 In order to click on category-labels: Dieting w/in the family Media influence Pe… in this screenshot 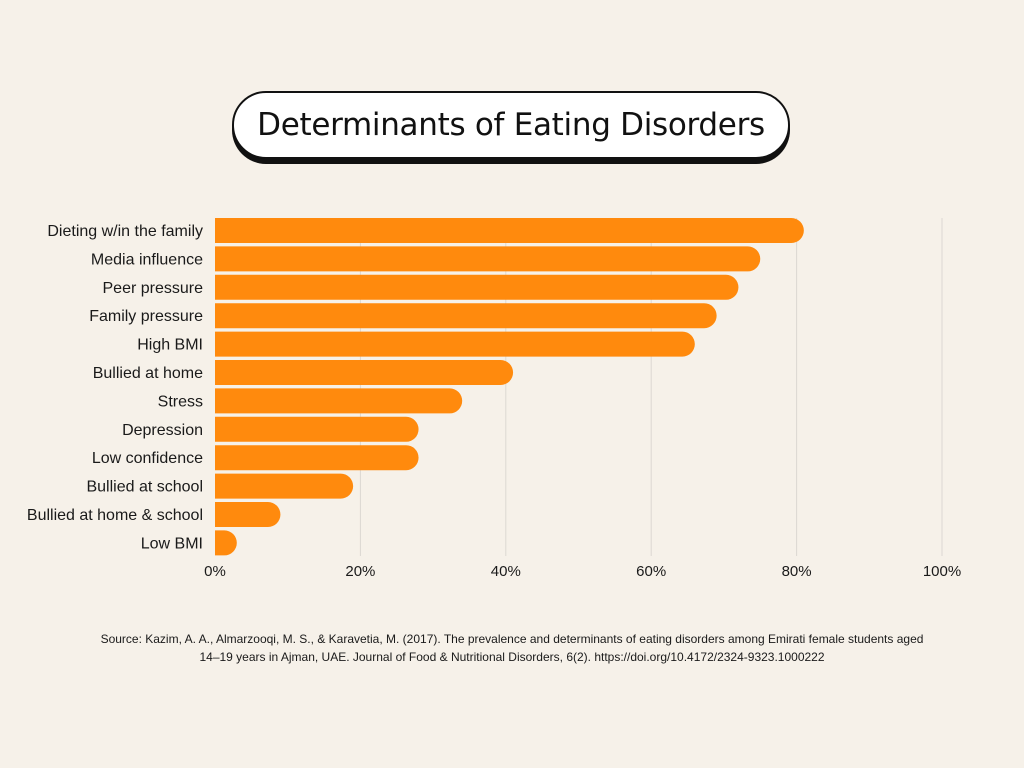, I will do `click(115, 387)`.